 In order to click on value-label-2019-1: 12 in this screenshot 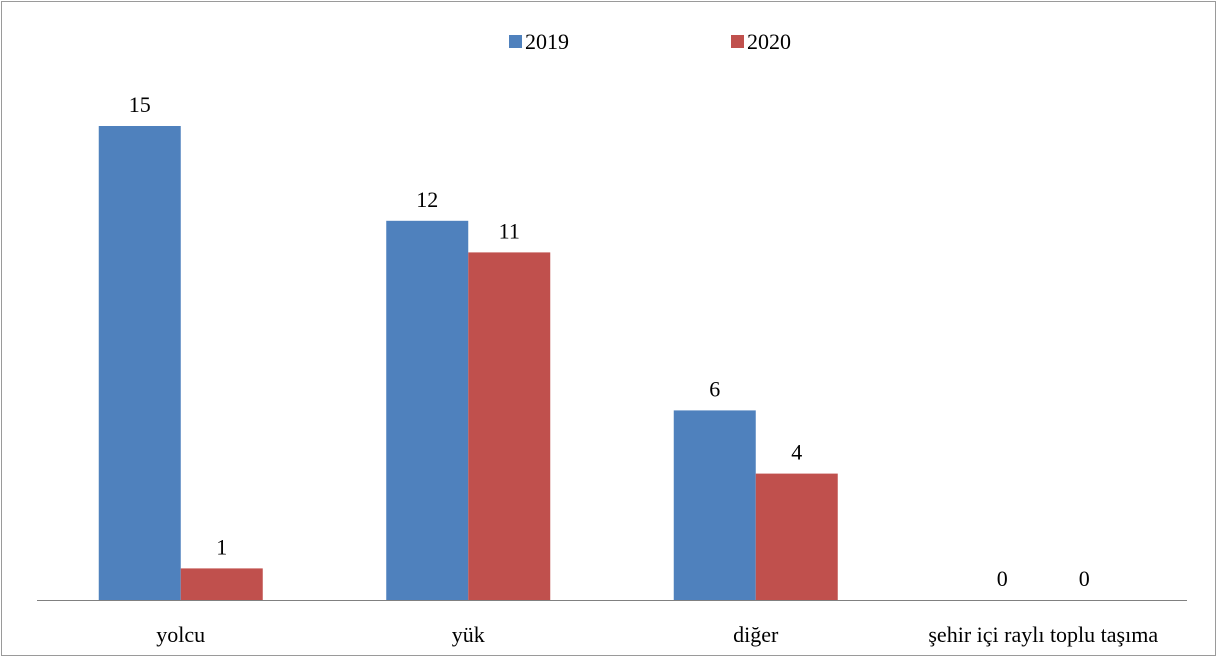, I will do `click(427, 199)`.